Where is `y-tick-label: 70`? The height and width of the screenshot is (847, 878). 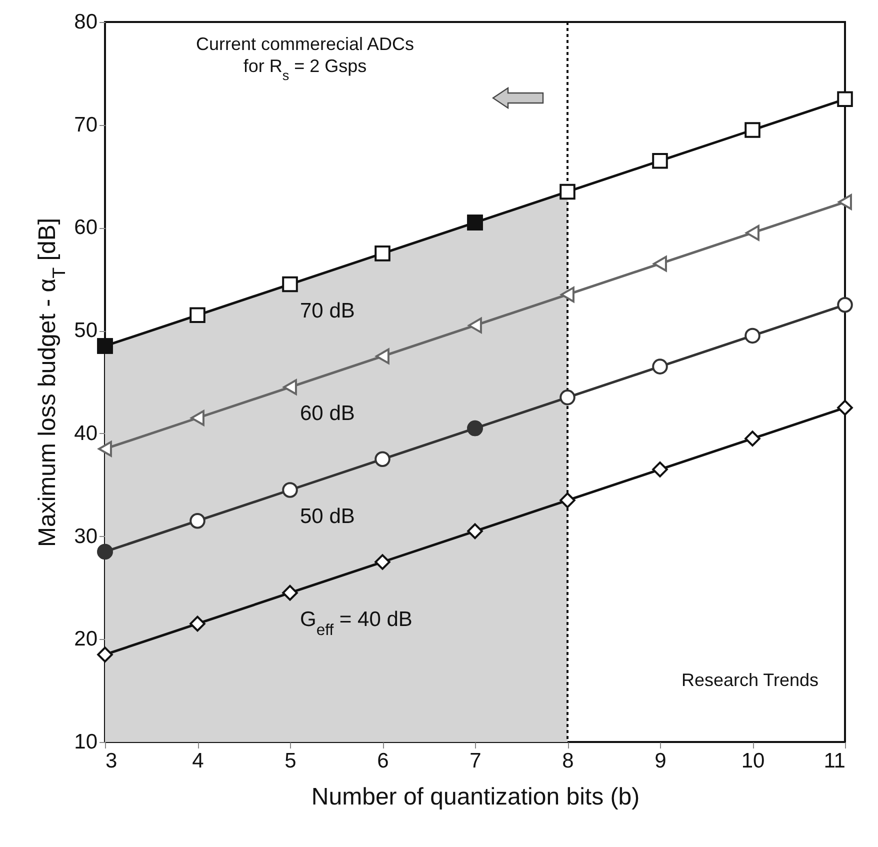
y-tick-label: 70 is located at coordinates (86, 124).